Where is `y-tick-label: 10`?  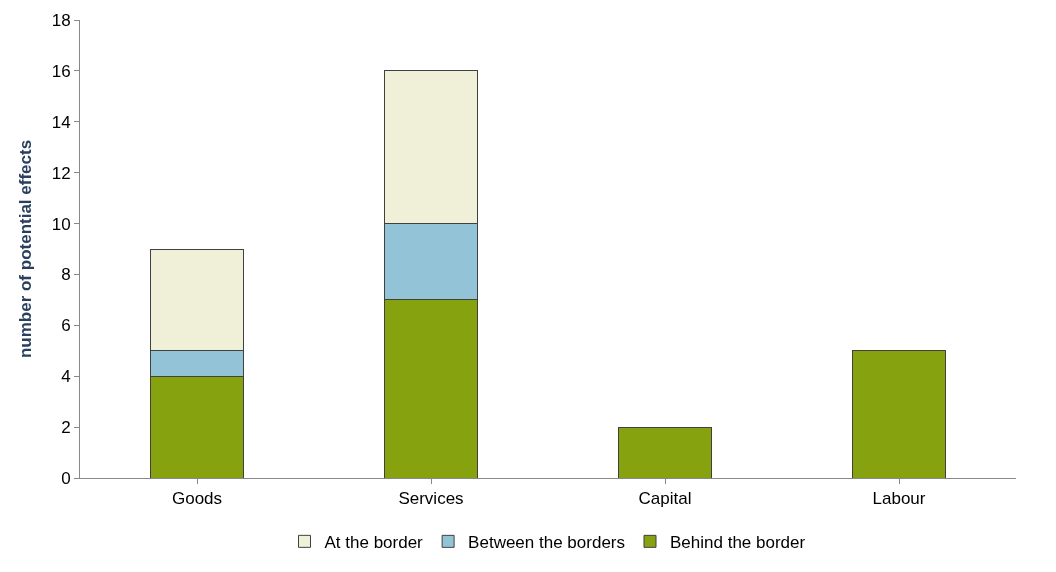 y-tick-label: 10 is located at coordinates (61, 224).